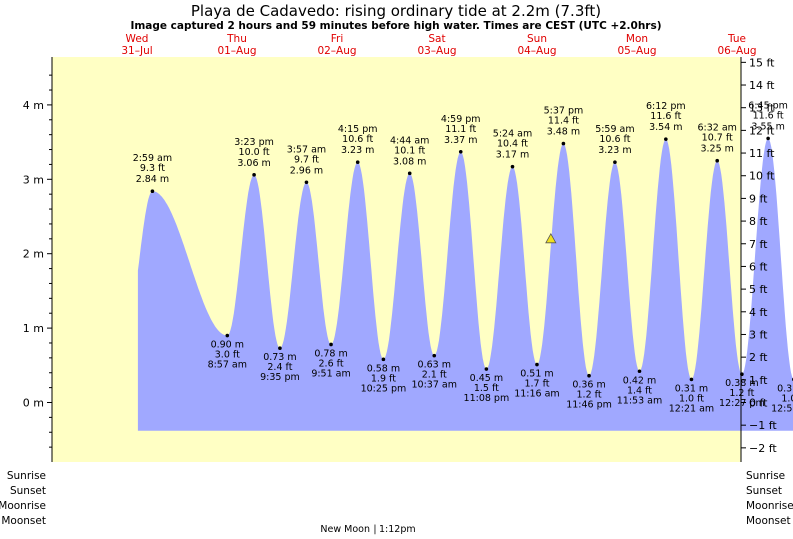  I want to click on right-tick-label-0: −2 ft, so click(763, 448).